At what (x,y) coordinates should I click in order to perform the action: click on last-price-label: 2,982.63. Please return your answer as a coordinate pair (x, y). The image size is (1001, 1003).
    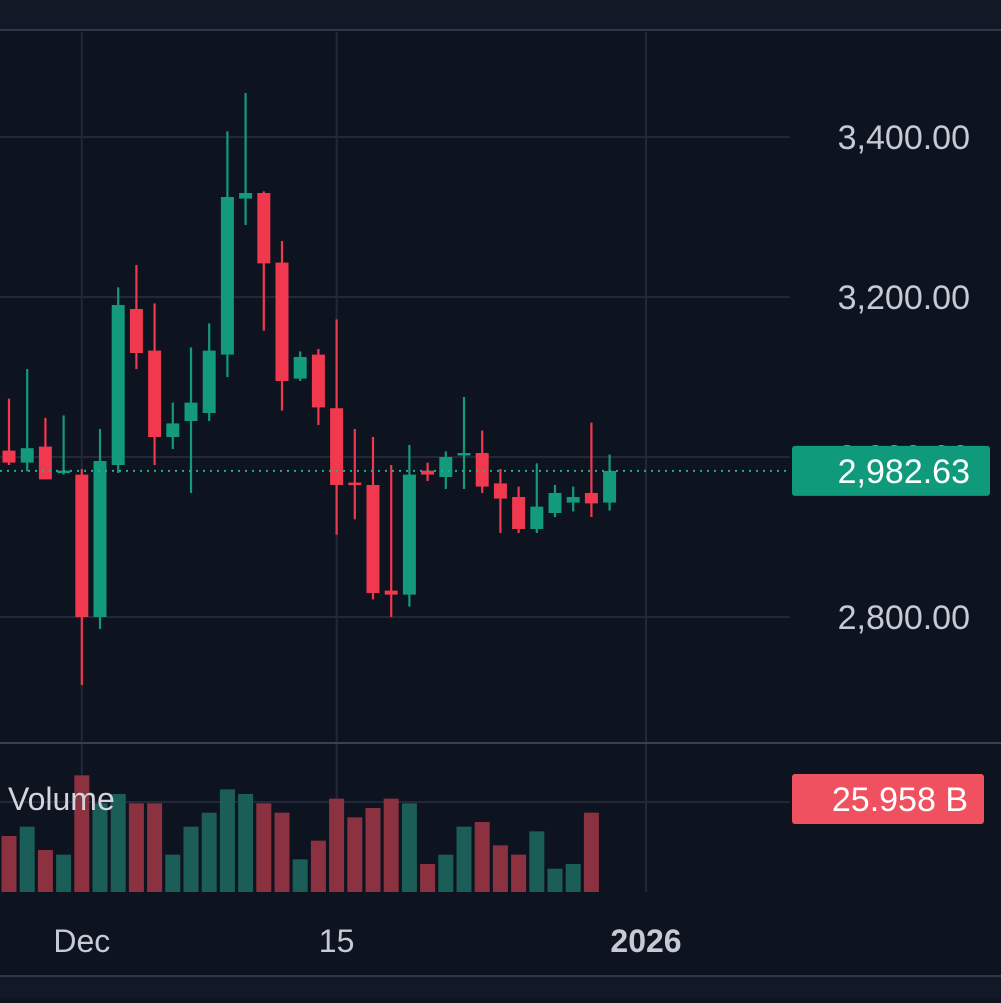
    Looking at the image, I should click on (904, 472).